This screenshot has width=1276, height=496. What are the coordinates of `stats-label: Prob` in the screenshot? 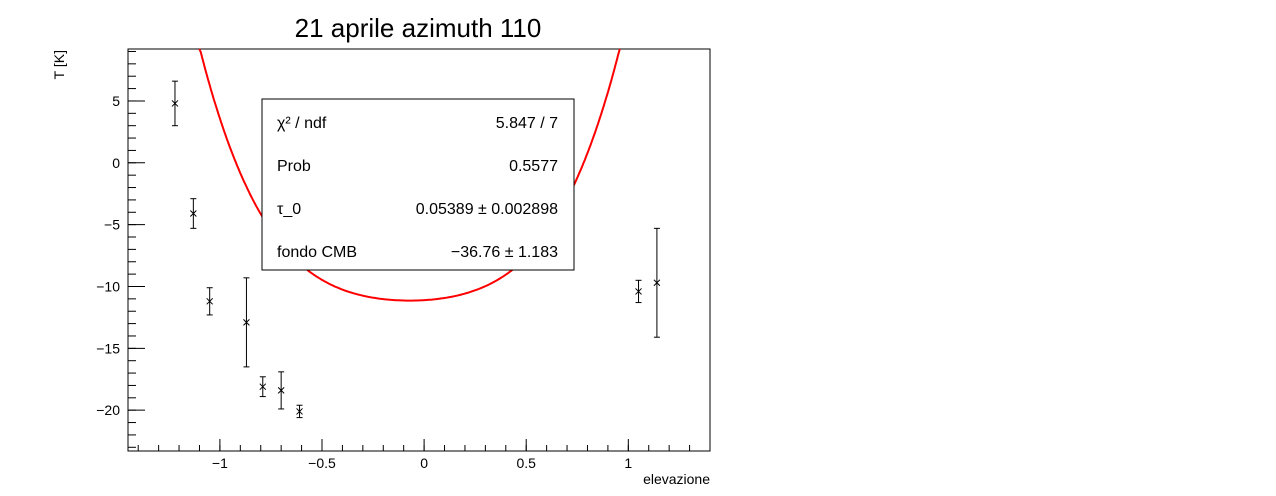 It's located at (294, 166).